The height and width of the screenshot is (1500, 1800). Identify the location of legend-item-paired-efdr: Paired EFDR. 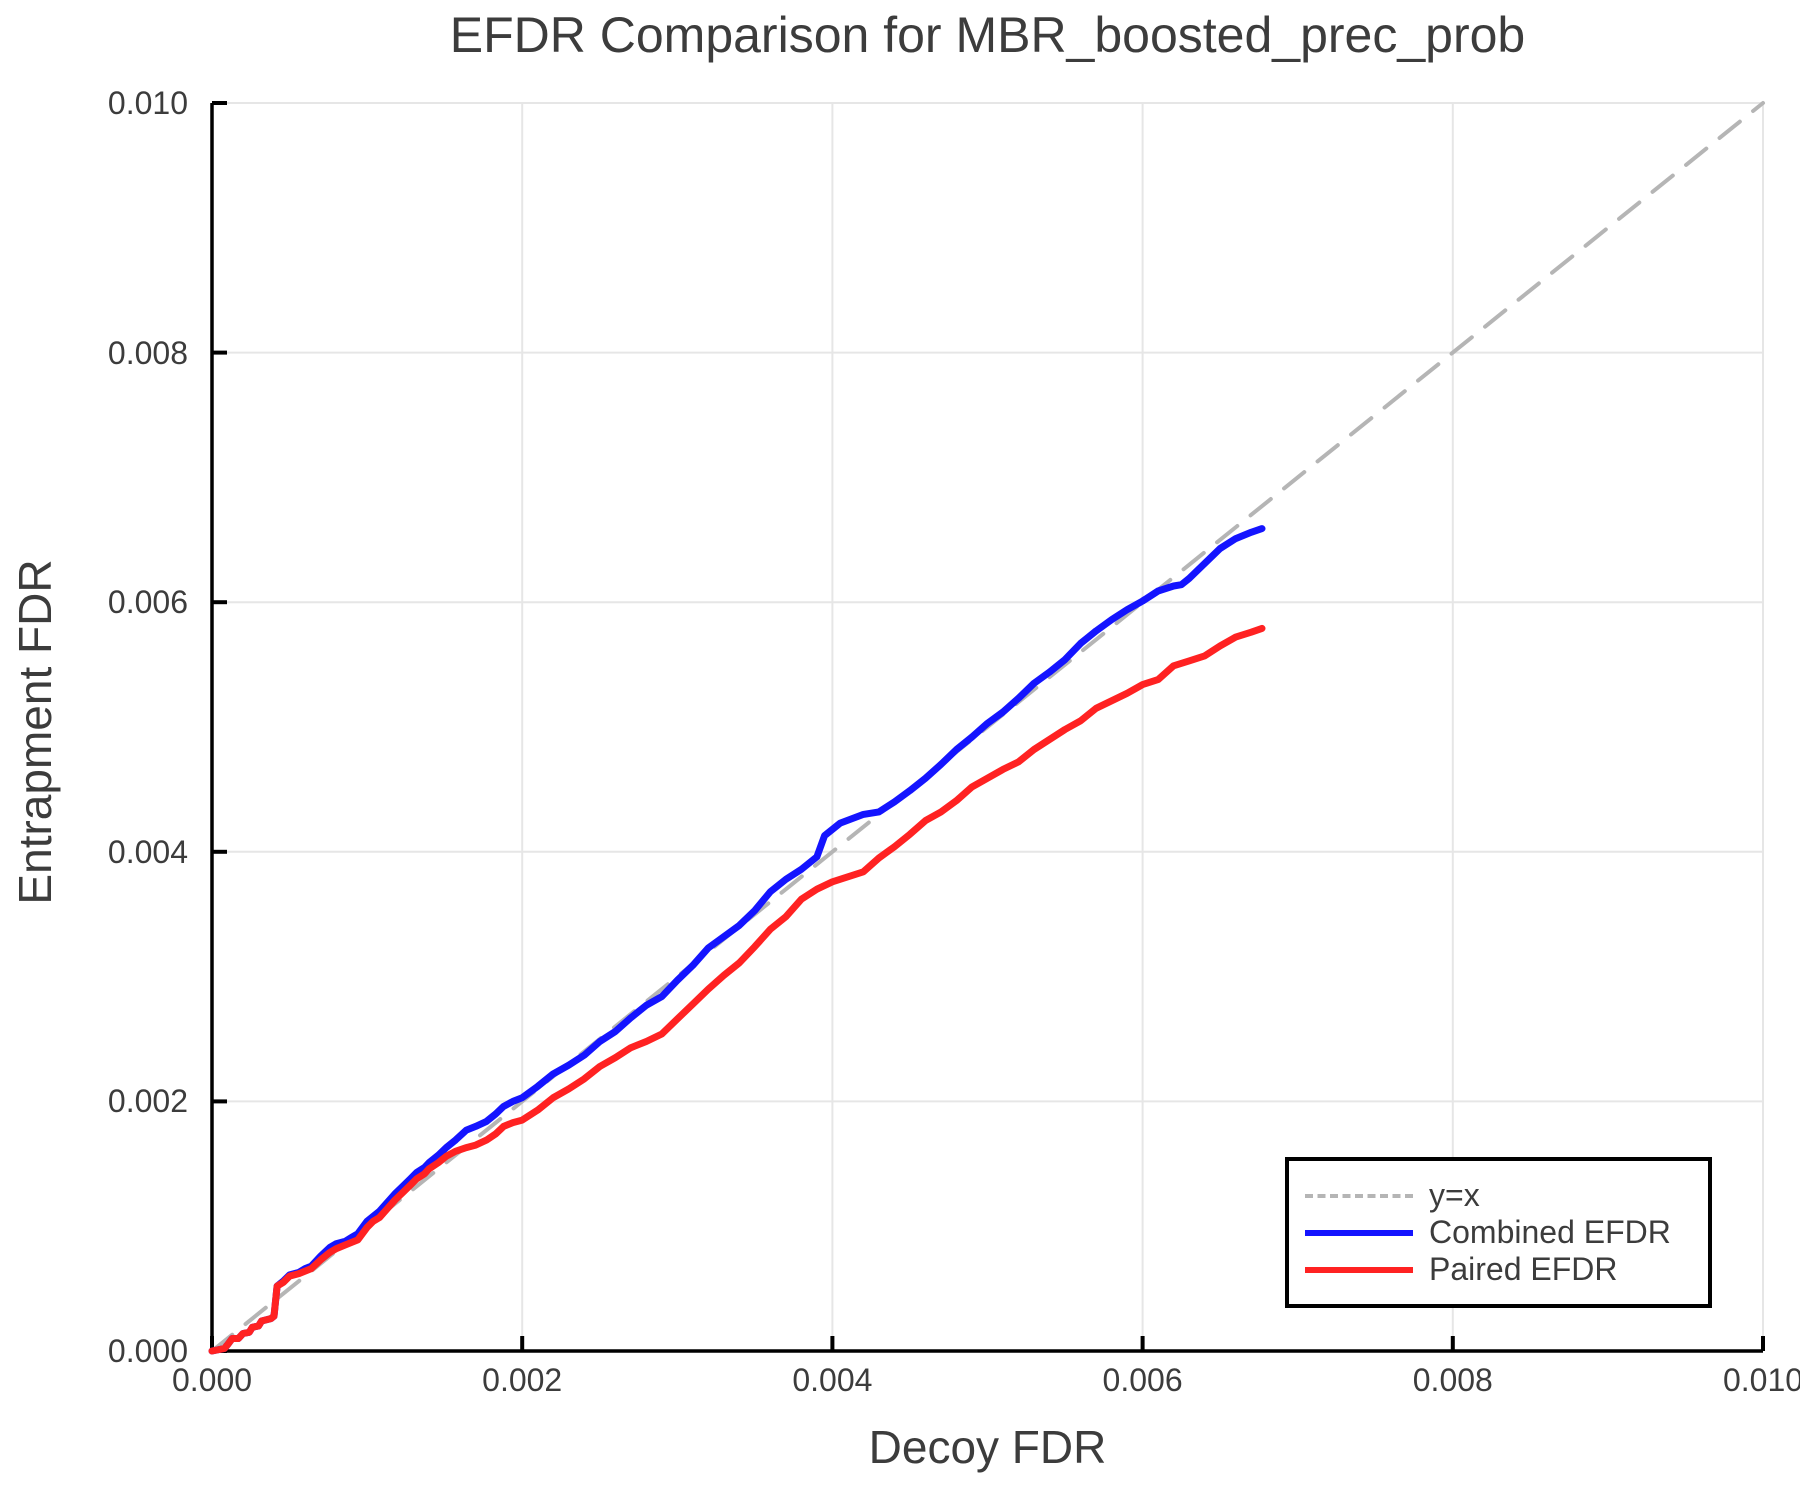
(1506, 1269).